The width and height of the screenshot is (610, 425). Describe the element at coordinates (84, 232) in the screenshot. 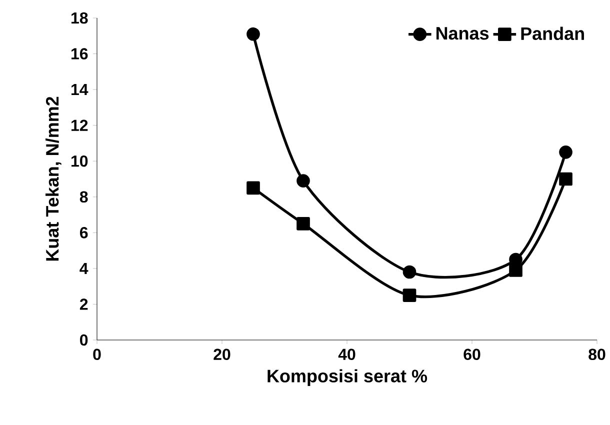

I see `y-tick-label: 6` at that location.